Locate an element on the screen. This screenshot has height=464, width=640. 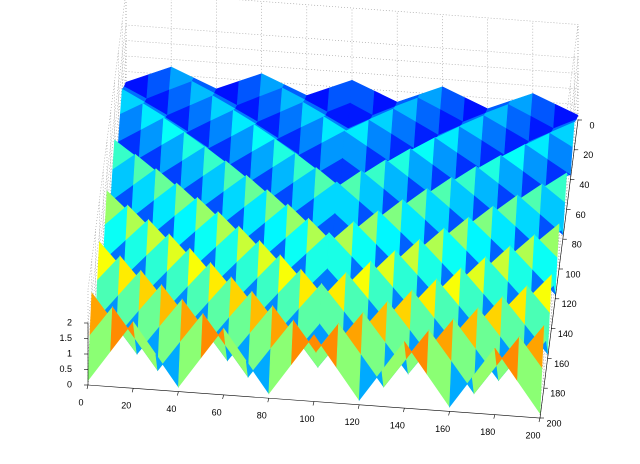
z-tick-label: 1.5 is located at coordinates (65, 338).